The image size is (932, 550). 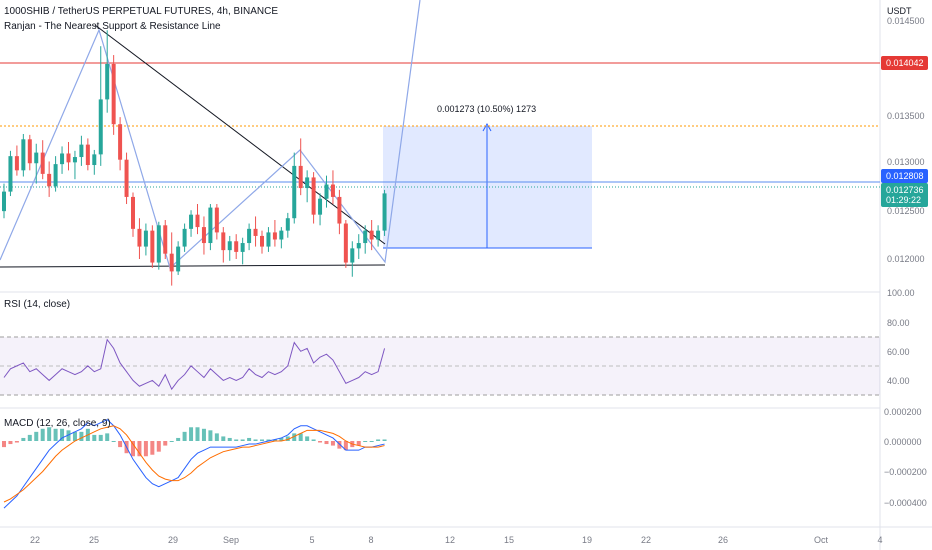 What do you see at coordinates (94, 540) in the screenshot?
I see `time-tick-label: 25` at bounding box center [94, 540].